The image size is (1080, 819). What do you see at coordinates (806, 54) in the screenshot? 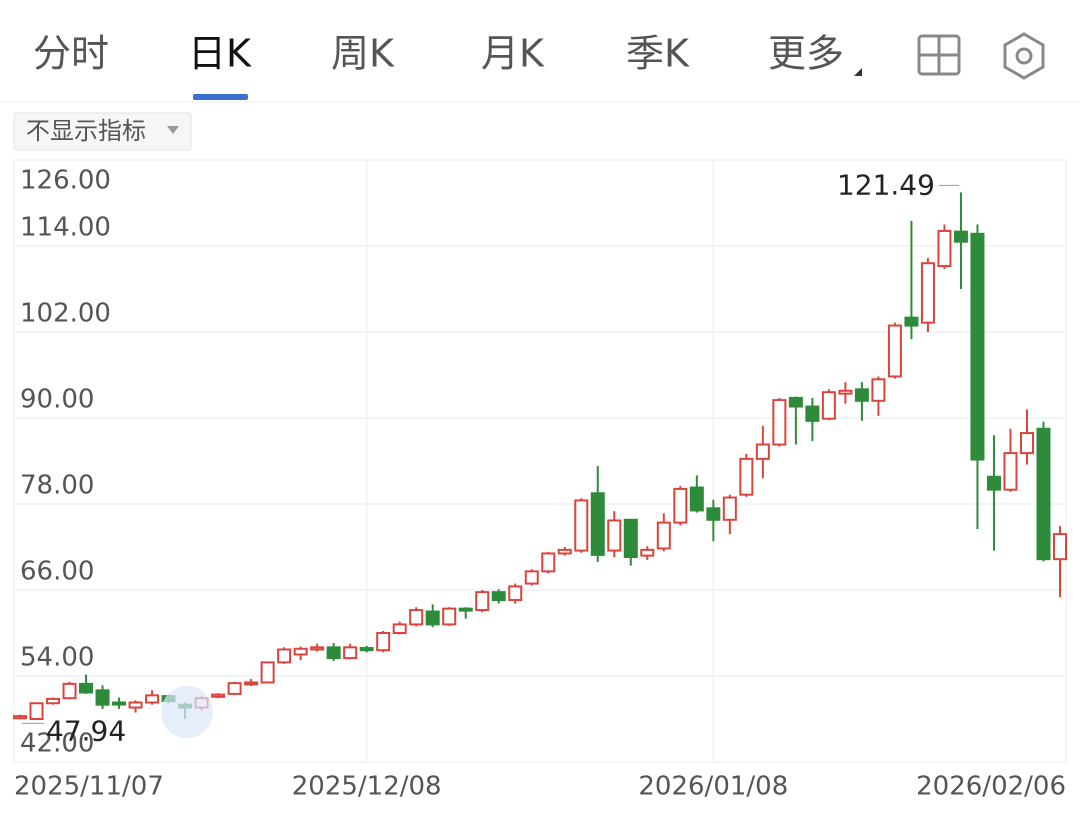
I see `tab: 更多` at bounding box center [806, 54].